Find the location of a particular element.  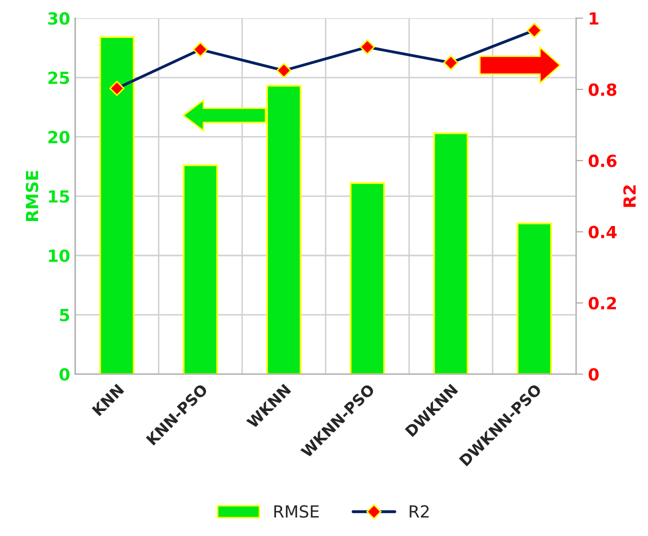

y2-tick-label: 0.6 is located at coordinates (602, 161).